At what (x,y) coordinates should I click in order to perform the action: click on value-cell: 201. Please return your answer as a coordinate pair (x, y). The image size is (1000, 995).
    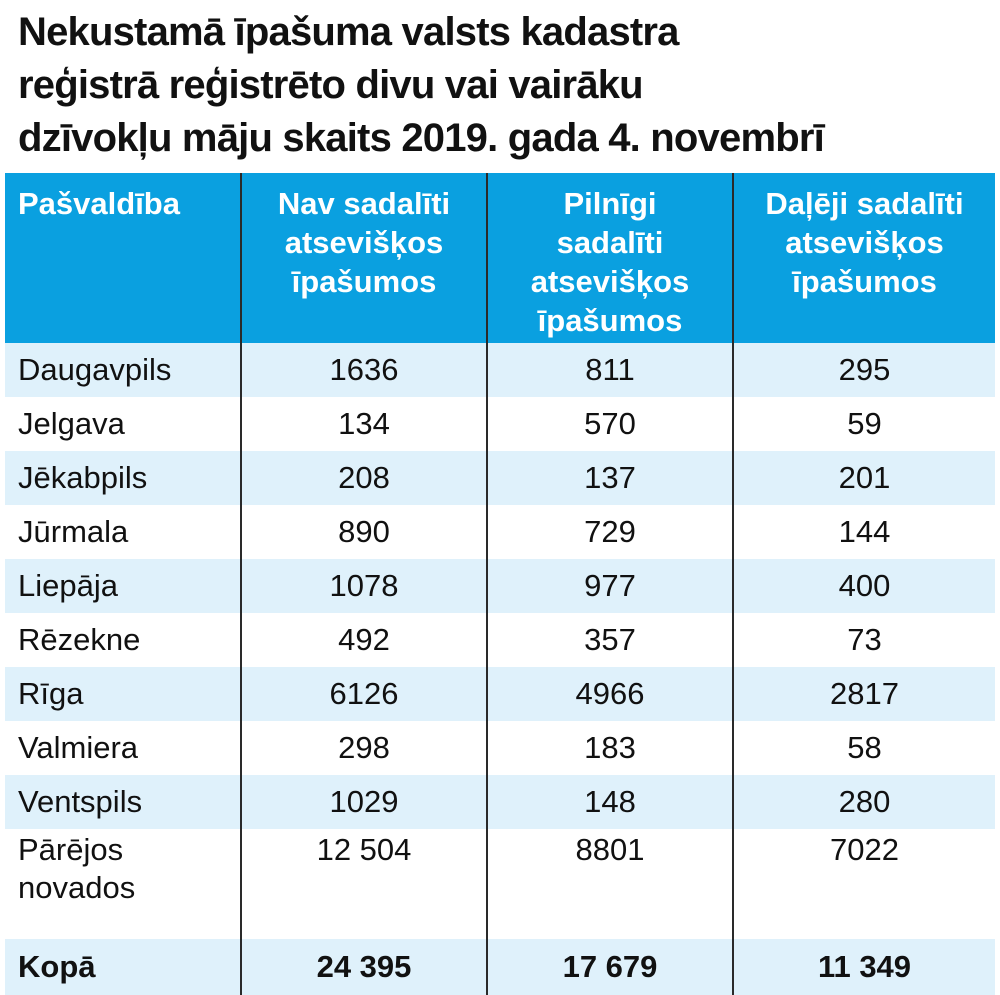
    Looking at the image, I should click on (863, 478).